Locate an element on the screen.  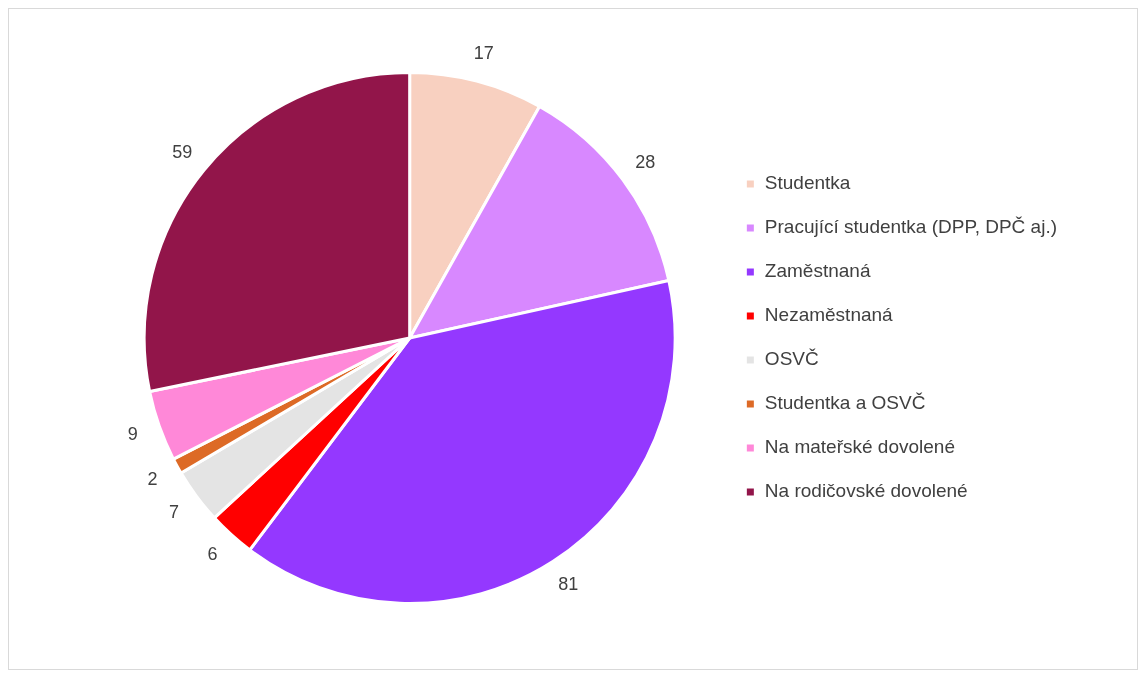
data-label: 17 is located at coordinates (483, 53).